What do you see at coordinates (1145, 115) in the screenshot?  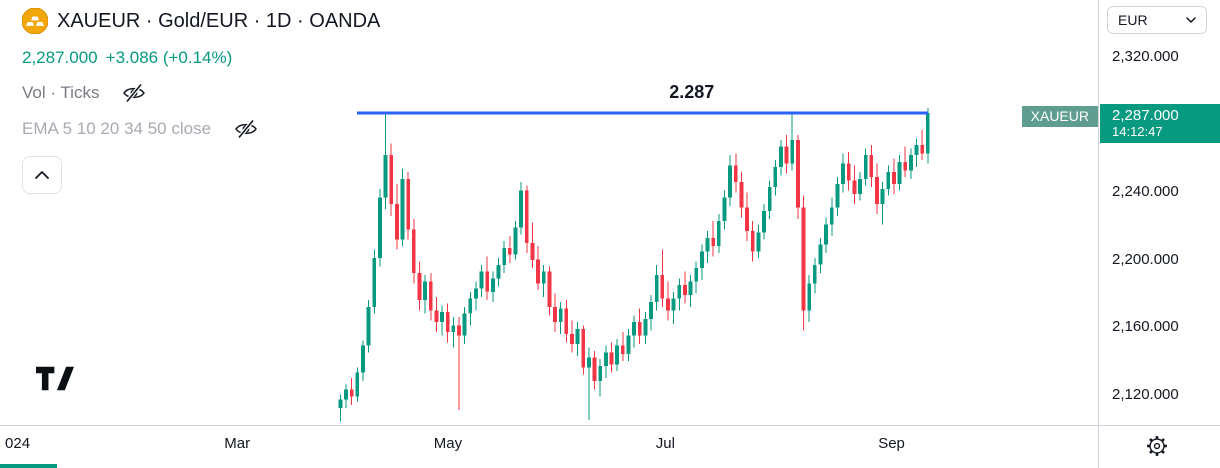 I see `badge-price: 2,287.000` at bounding box center [1145, 115].